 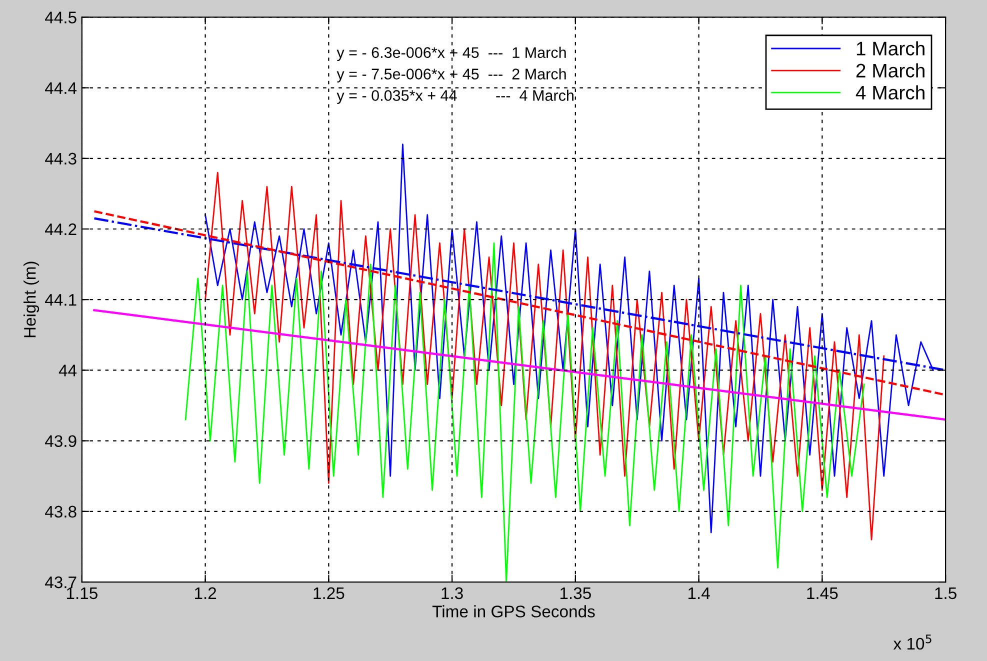 What do you see at coordinates (890, 48) in the screenshot?
I see `legend-label: 1 March` at bounding box center [890, 48].